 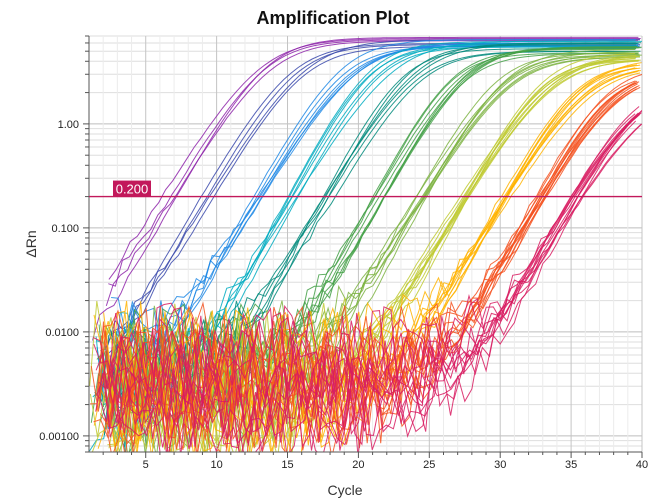 I want to click on threshold-label: 0.200, so click(x=132, y=189).